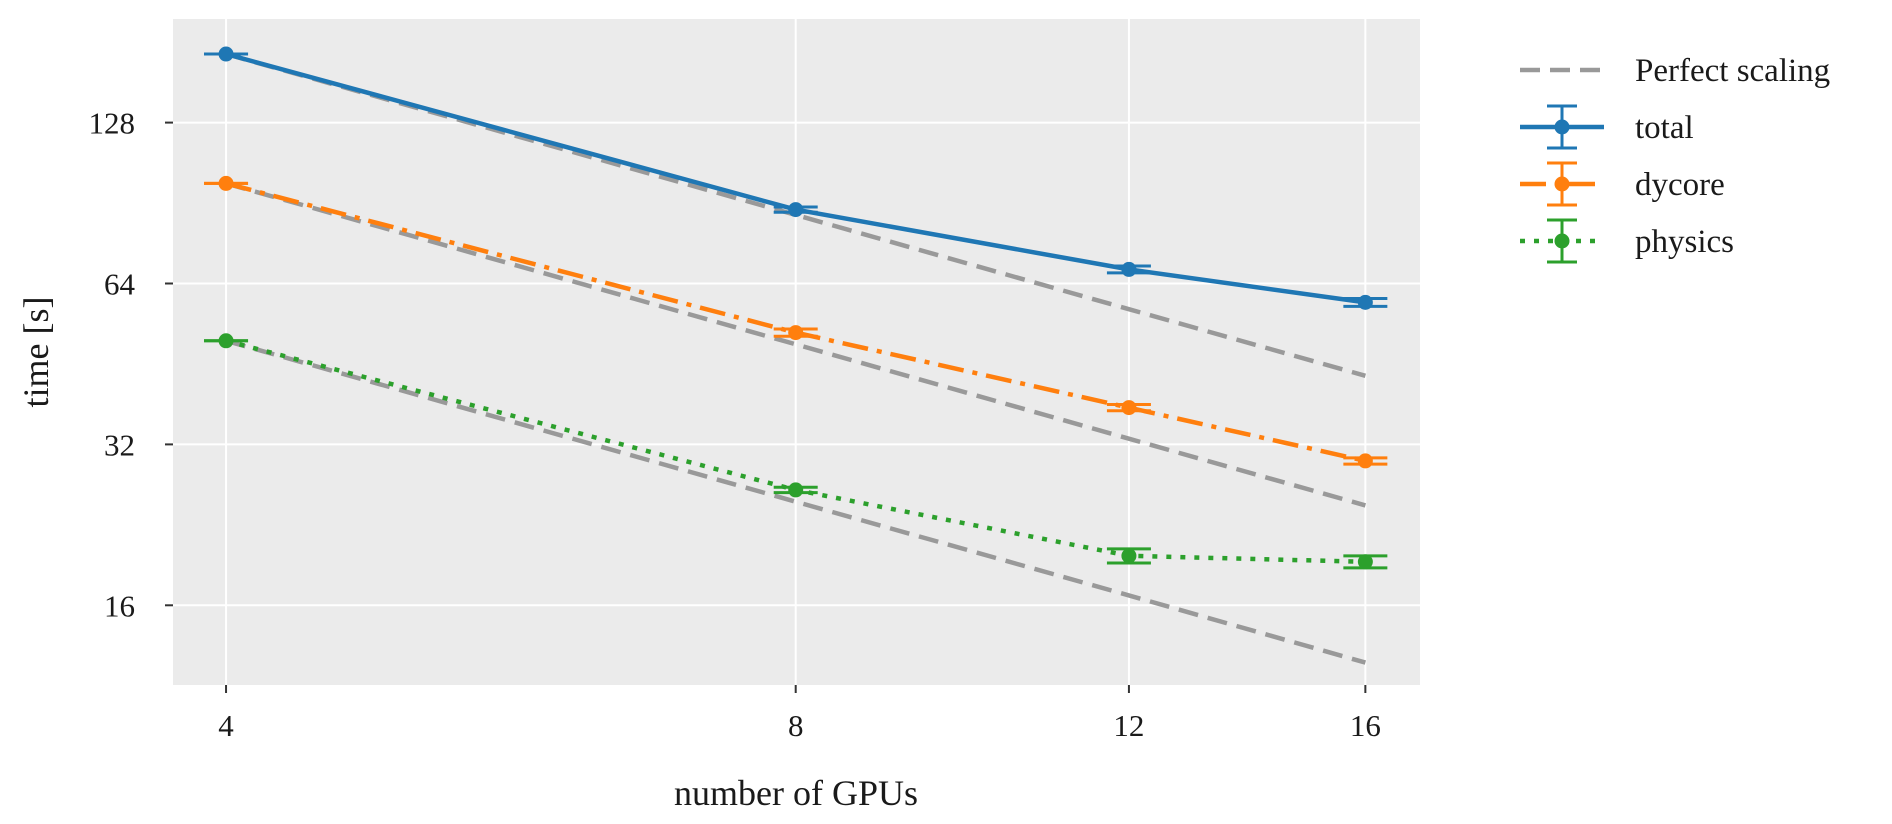 The width and height of the screenshot is (1892, 824). I want to click on y-tick-label: 16, so click(119, 605).